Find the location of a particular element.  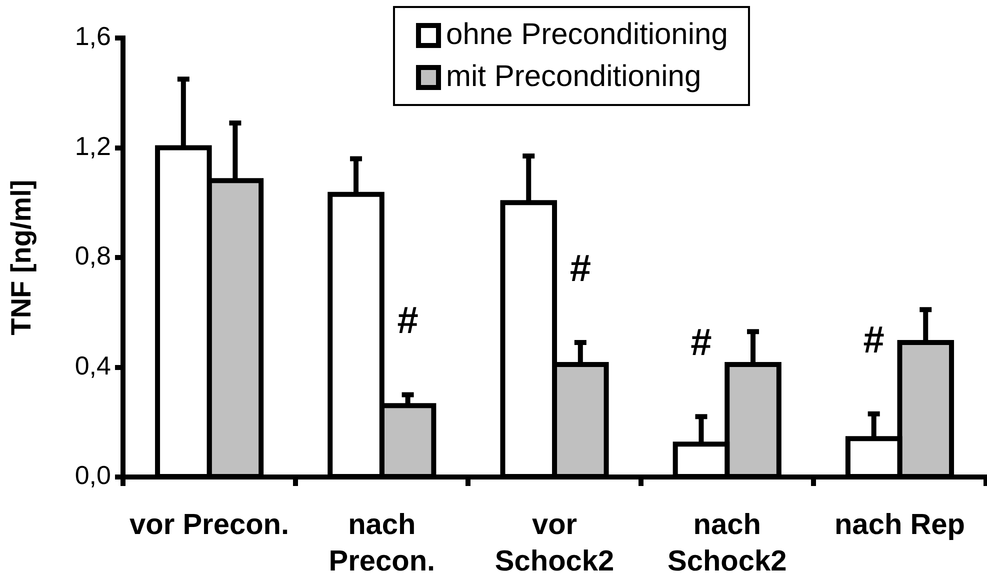

x-tick-label: vor Schock2 is located at coordinates (554, 542).